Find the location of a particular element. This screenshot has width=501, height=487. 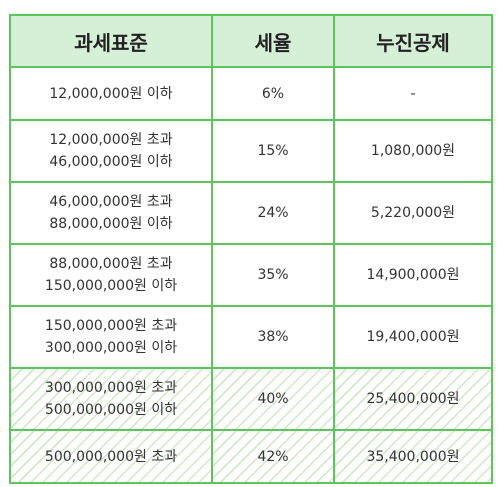

tax-base-cell: 12,000,000원 이하 is located at coordinates (111, 93).